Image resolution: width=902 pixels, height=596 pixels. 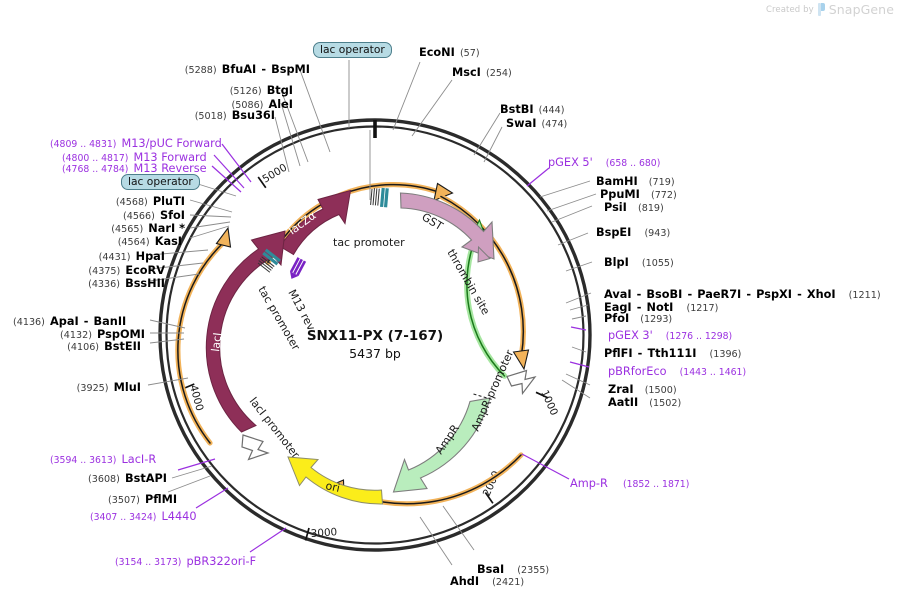 What do you see at coordinates (719, 294) in the screenshot?
I see `enzyme-name-3: PaeR7I` at bounding box center [719, 294].